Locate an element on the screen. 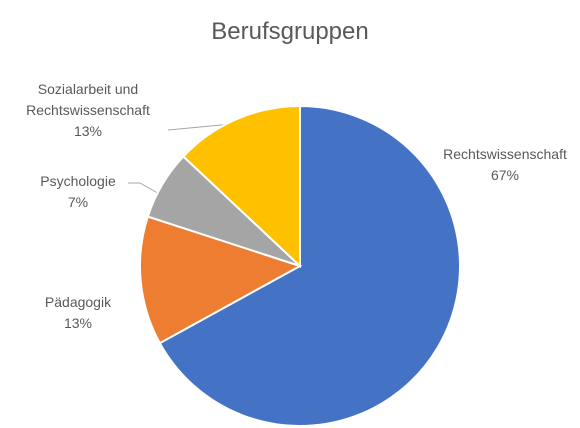 Image resolution: width=580 pixels, height=428 pixels. category-label: Rechtswissenschaft is located at coordinates (505, 154).